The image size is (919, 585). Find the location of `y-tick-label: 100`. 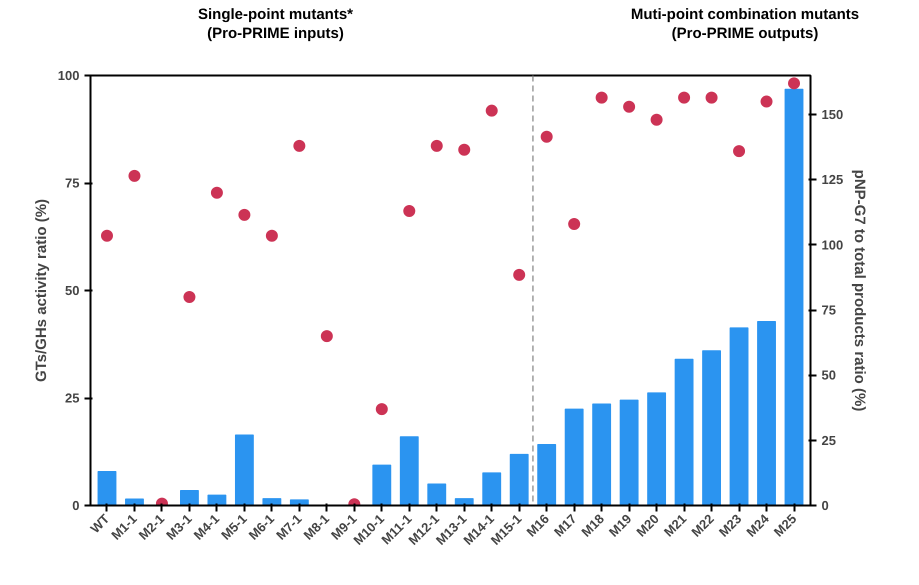

y-tick-label: 100 is located at coordinates (69, 75).